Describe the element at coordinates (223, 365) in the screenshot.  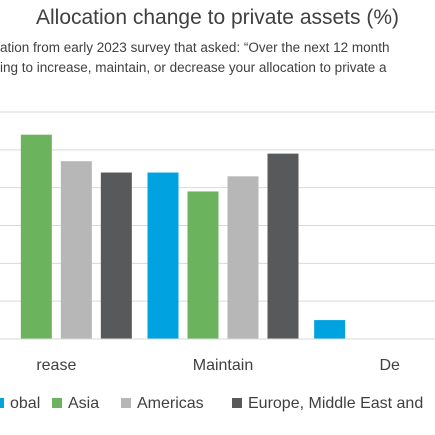
I see `x-tick-label: Maintain` at that location.